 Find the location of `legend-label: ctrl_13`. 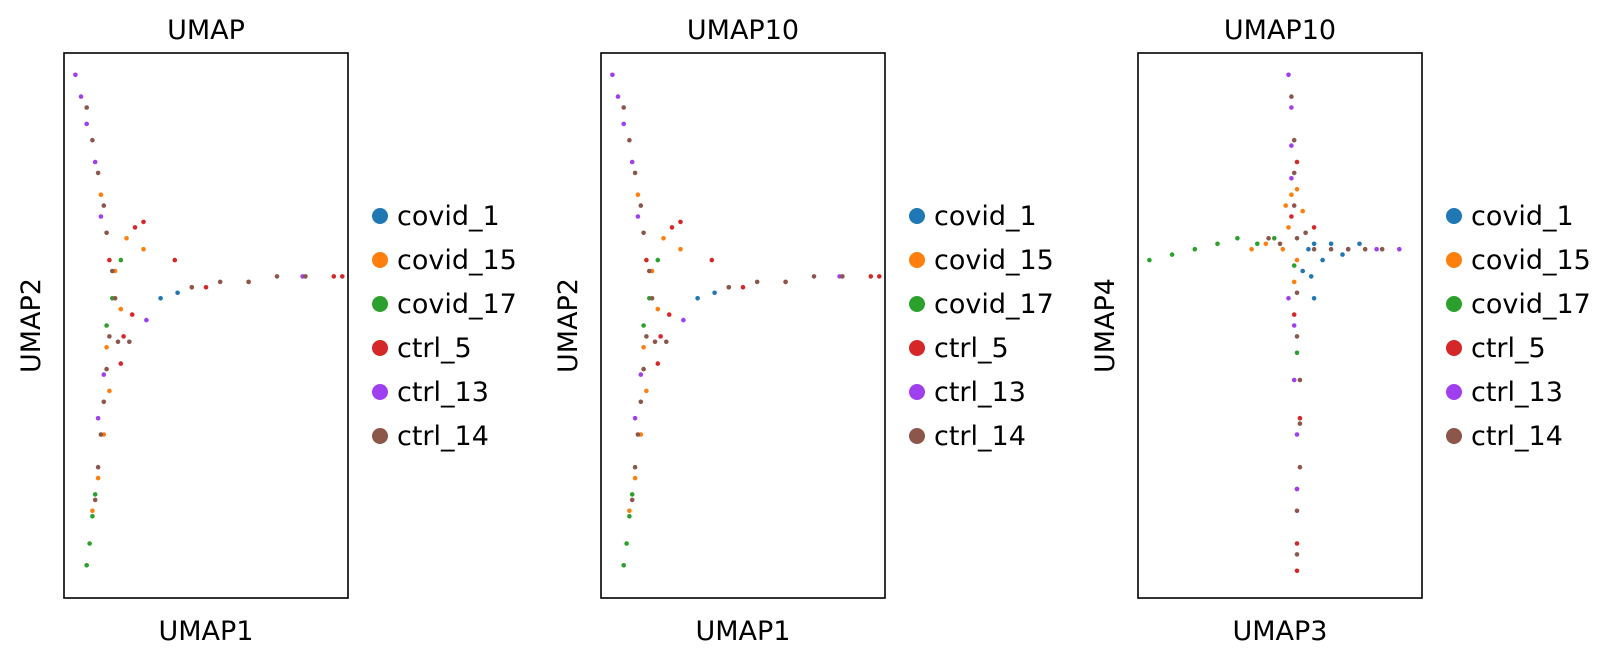

legend-label: ctrl_13 is located at coordinates (443, 392).